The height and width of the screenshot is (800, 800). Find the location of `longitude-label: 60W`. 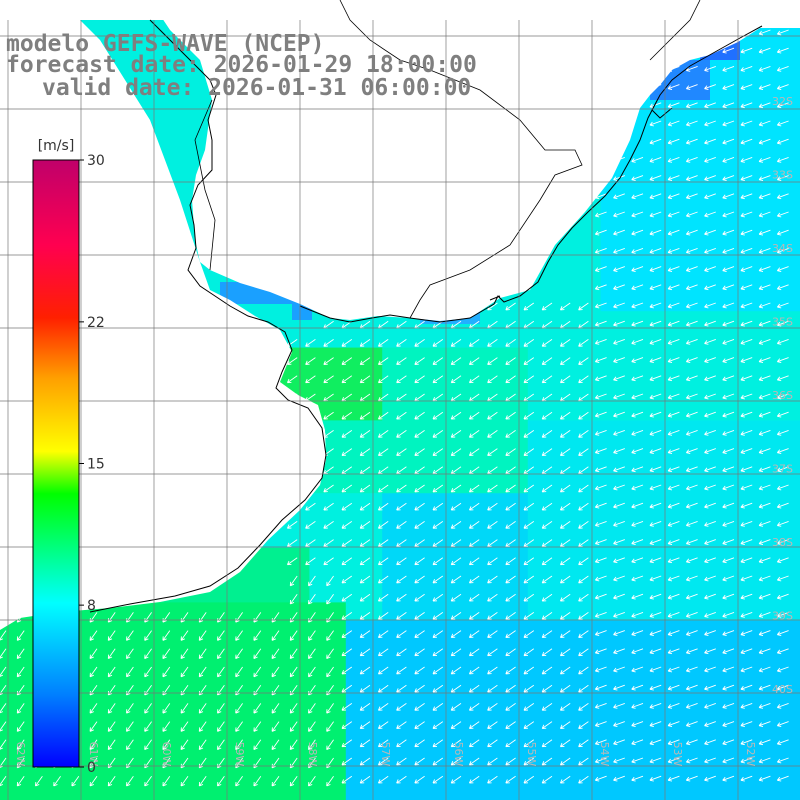

longitude-label: 60W is located at coordinates (166, 754).